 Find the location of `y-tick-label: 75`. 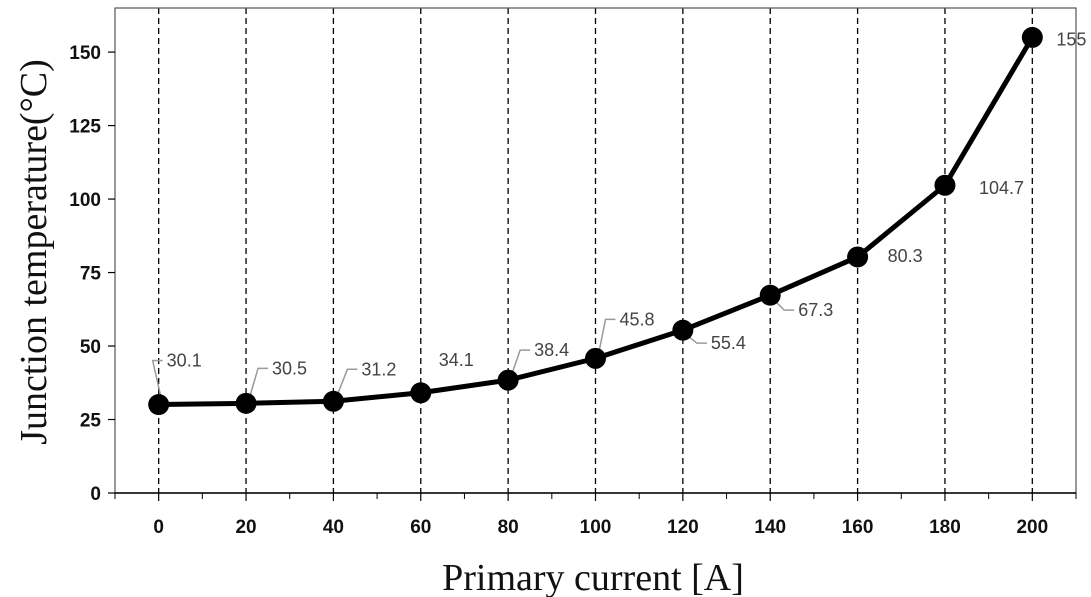

y-tick-label: 75 is located at coordinates (91, 274).